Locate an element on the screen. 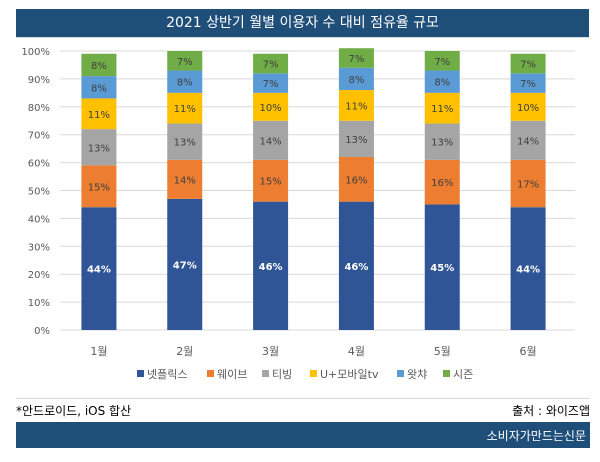 This screenshot has width=600, height=462. bar-stack: 47% 14% 13% 11% 8% 7% is located at coordinates (185, 190).